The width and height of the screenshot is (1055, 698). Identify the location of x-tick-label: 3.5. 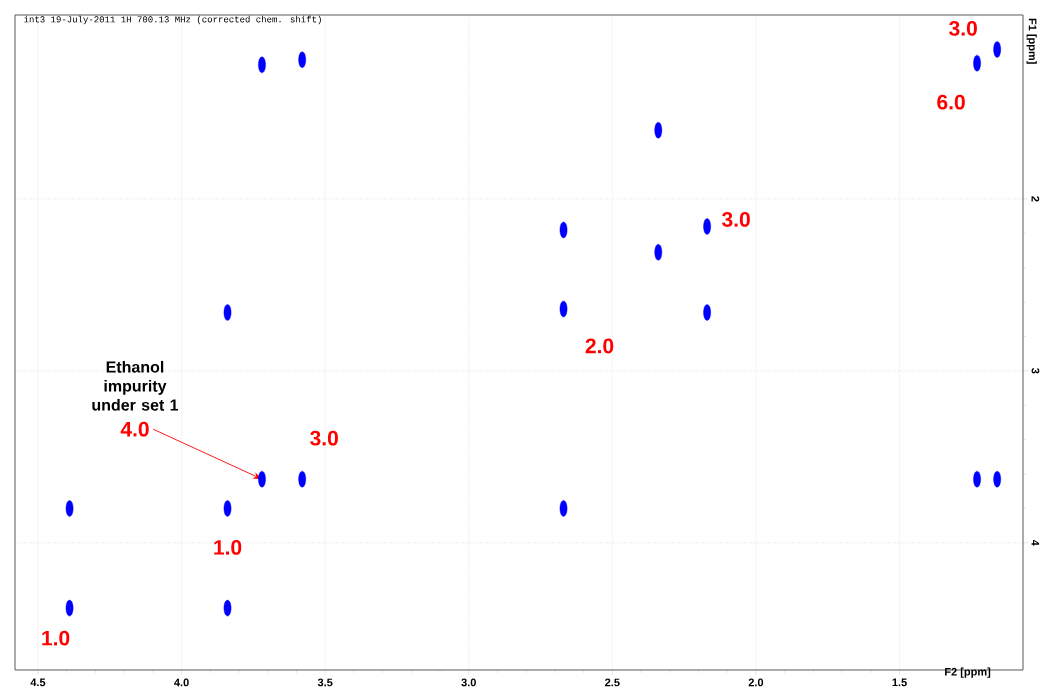
(325, 682).